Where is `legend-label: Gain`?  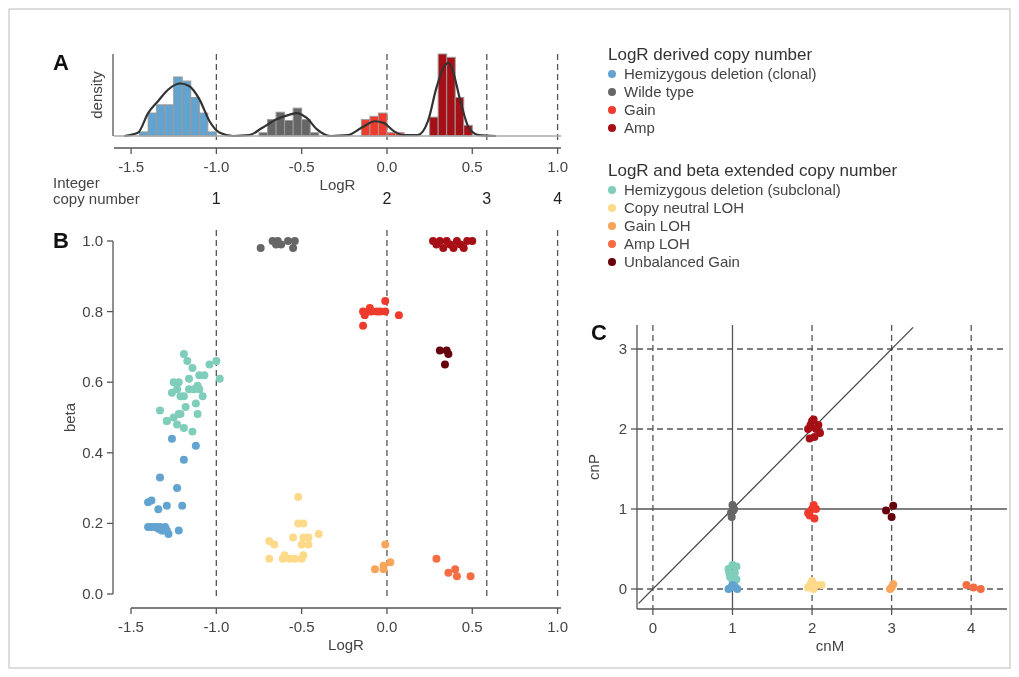 legend-label: Gain is located at coordinates (640, 109).